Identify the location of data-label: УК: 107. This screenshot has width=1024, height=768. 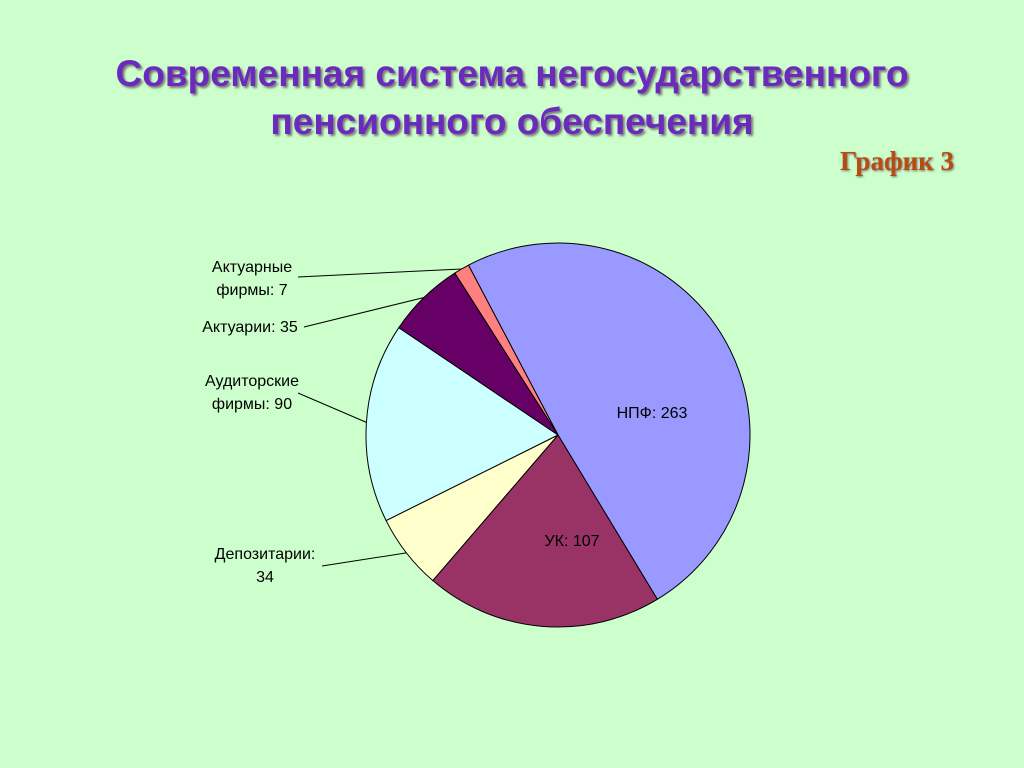
(572, 541).